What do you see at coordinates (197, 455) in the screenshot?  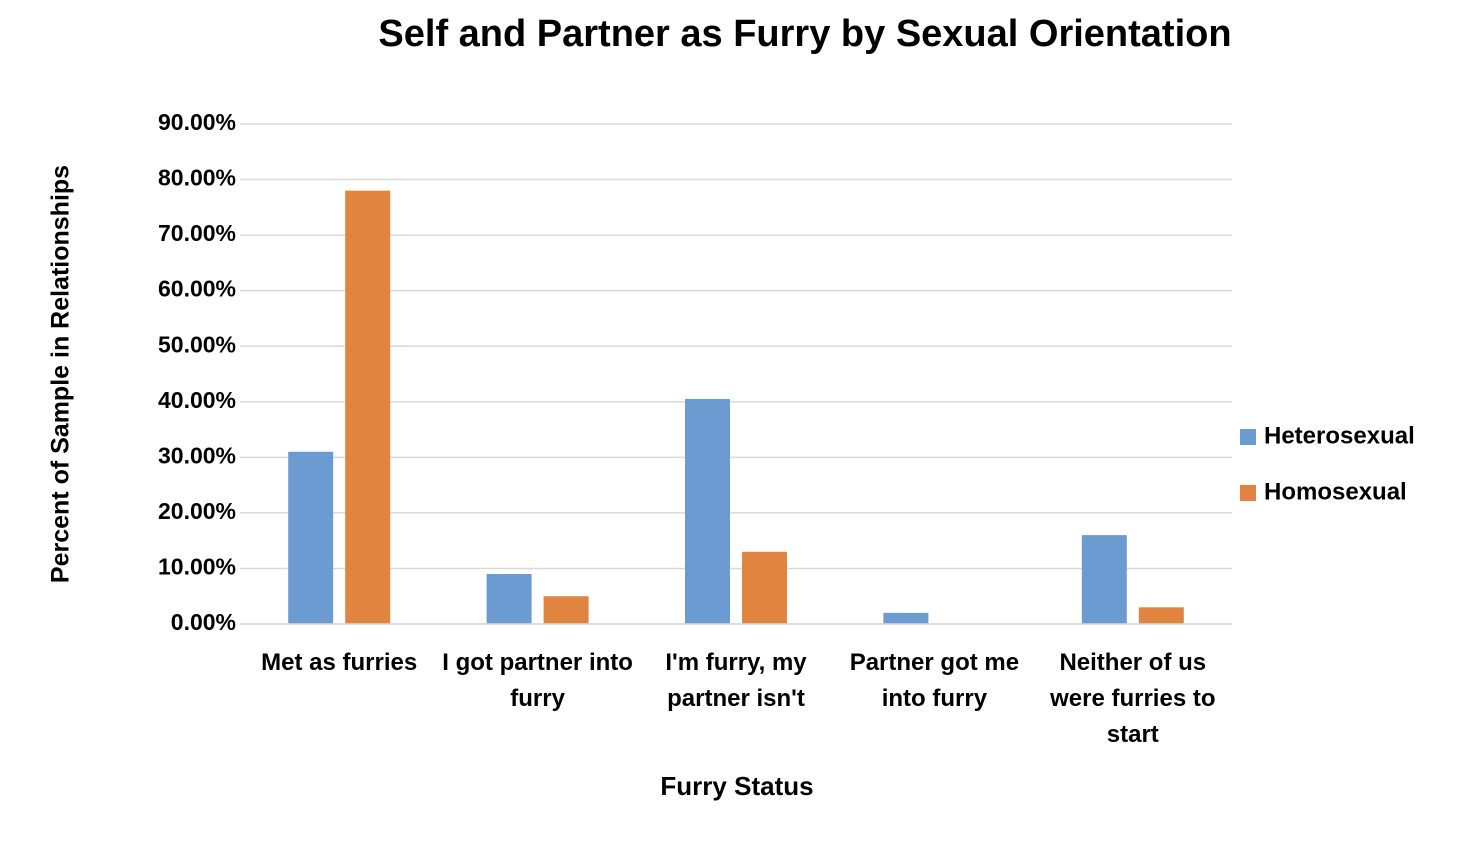 I see `y-tick-label: 30.00%` at bounding box center [197, 455].